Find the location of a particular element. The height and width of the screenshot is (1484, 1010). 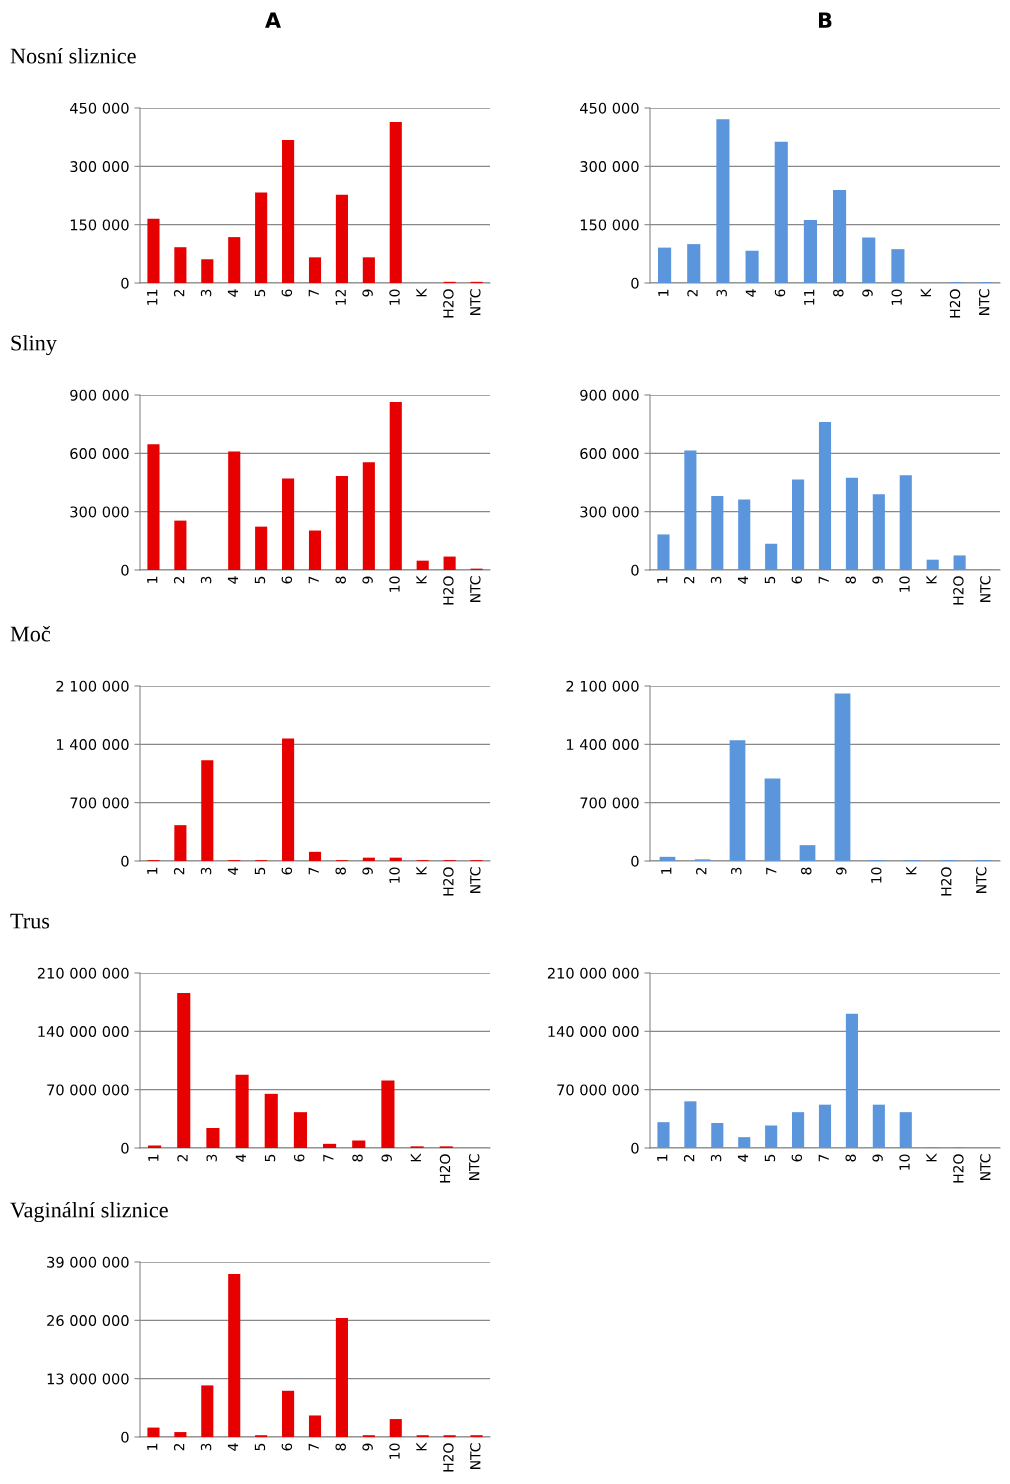

y-tick-label: 210 000 000 is located at coordinates (593, 973).